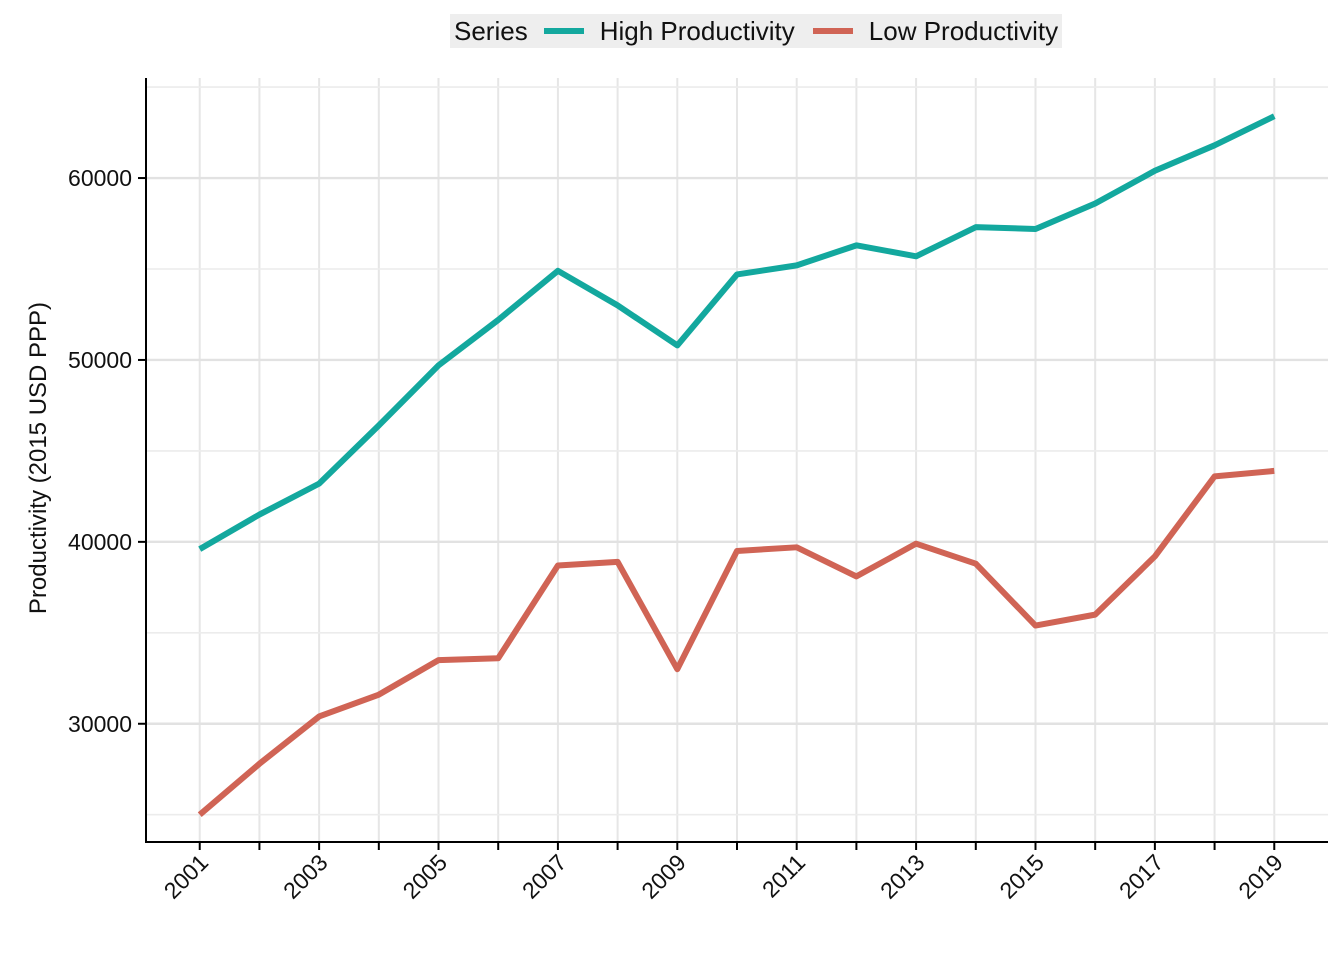 The height and width of the screenshot is (960, 1344). What do you see at coordinates (563, 31) in the screenshot?
I see `legend-swatch-high` at bounding box center [563, 31].